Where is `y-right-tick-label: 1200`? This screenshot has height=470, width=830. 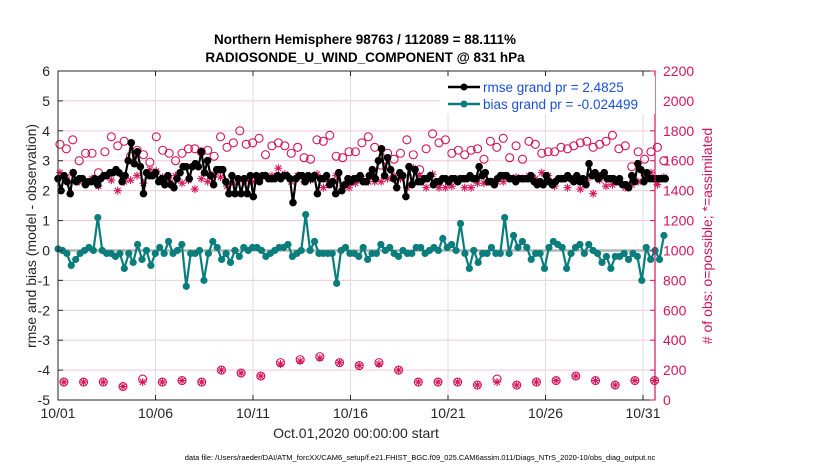
y-right-tick-label: 1200 is located at coordinates (678, 221).